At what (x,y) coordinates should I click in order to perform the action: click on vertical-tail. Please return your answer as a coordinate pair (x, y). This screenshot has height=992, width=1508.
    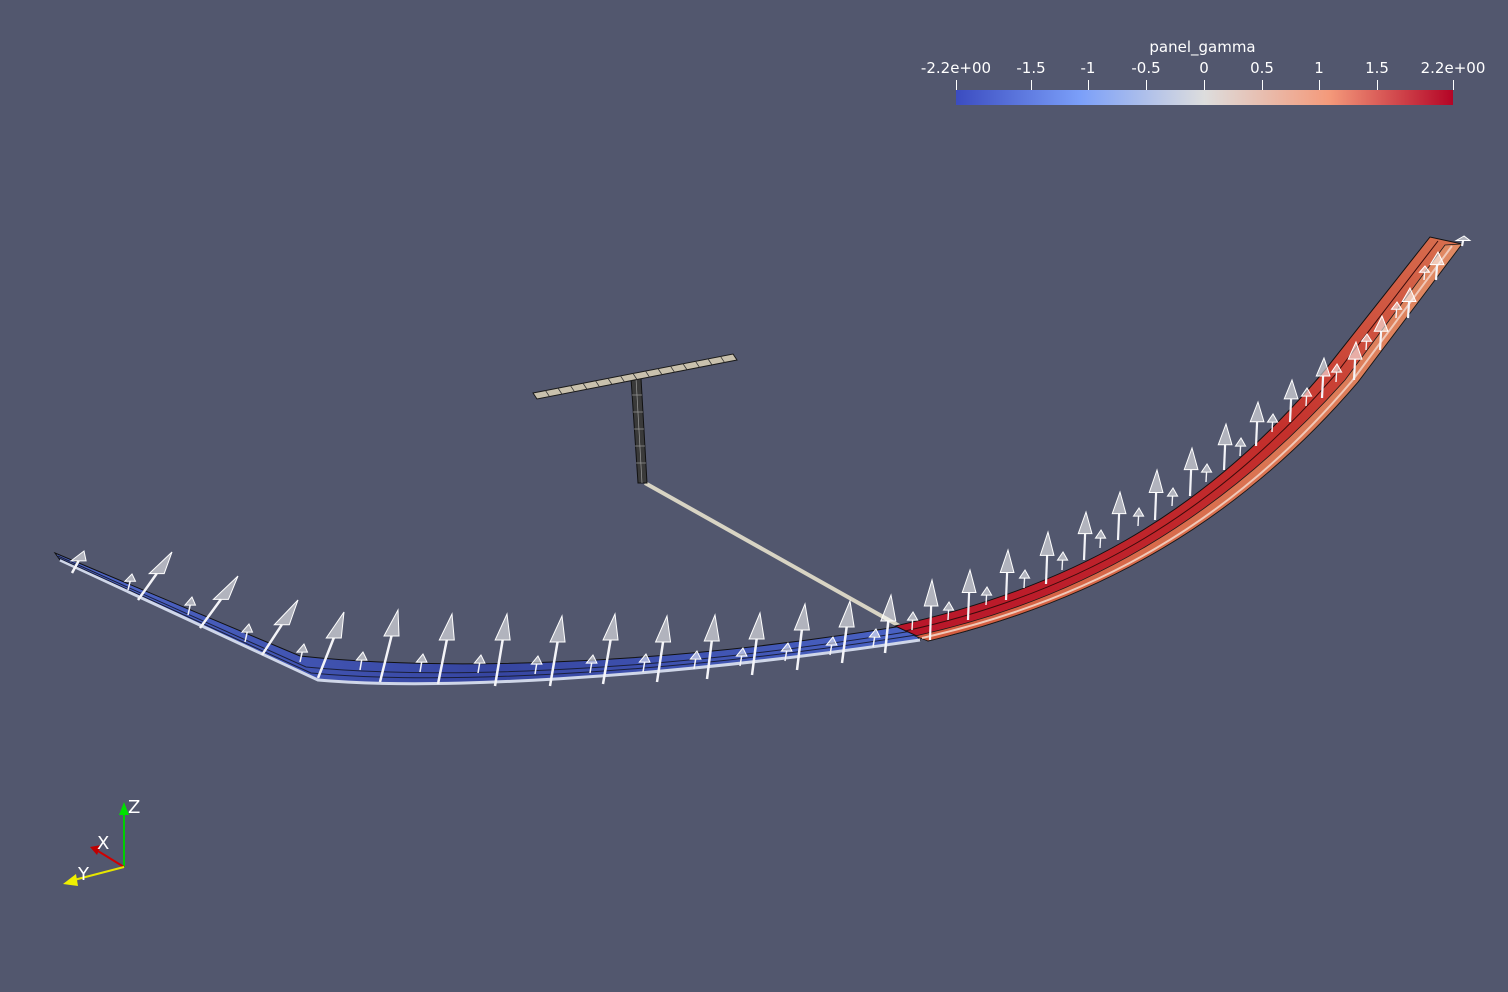
    Looking at the image, I should click on (639, 430).